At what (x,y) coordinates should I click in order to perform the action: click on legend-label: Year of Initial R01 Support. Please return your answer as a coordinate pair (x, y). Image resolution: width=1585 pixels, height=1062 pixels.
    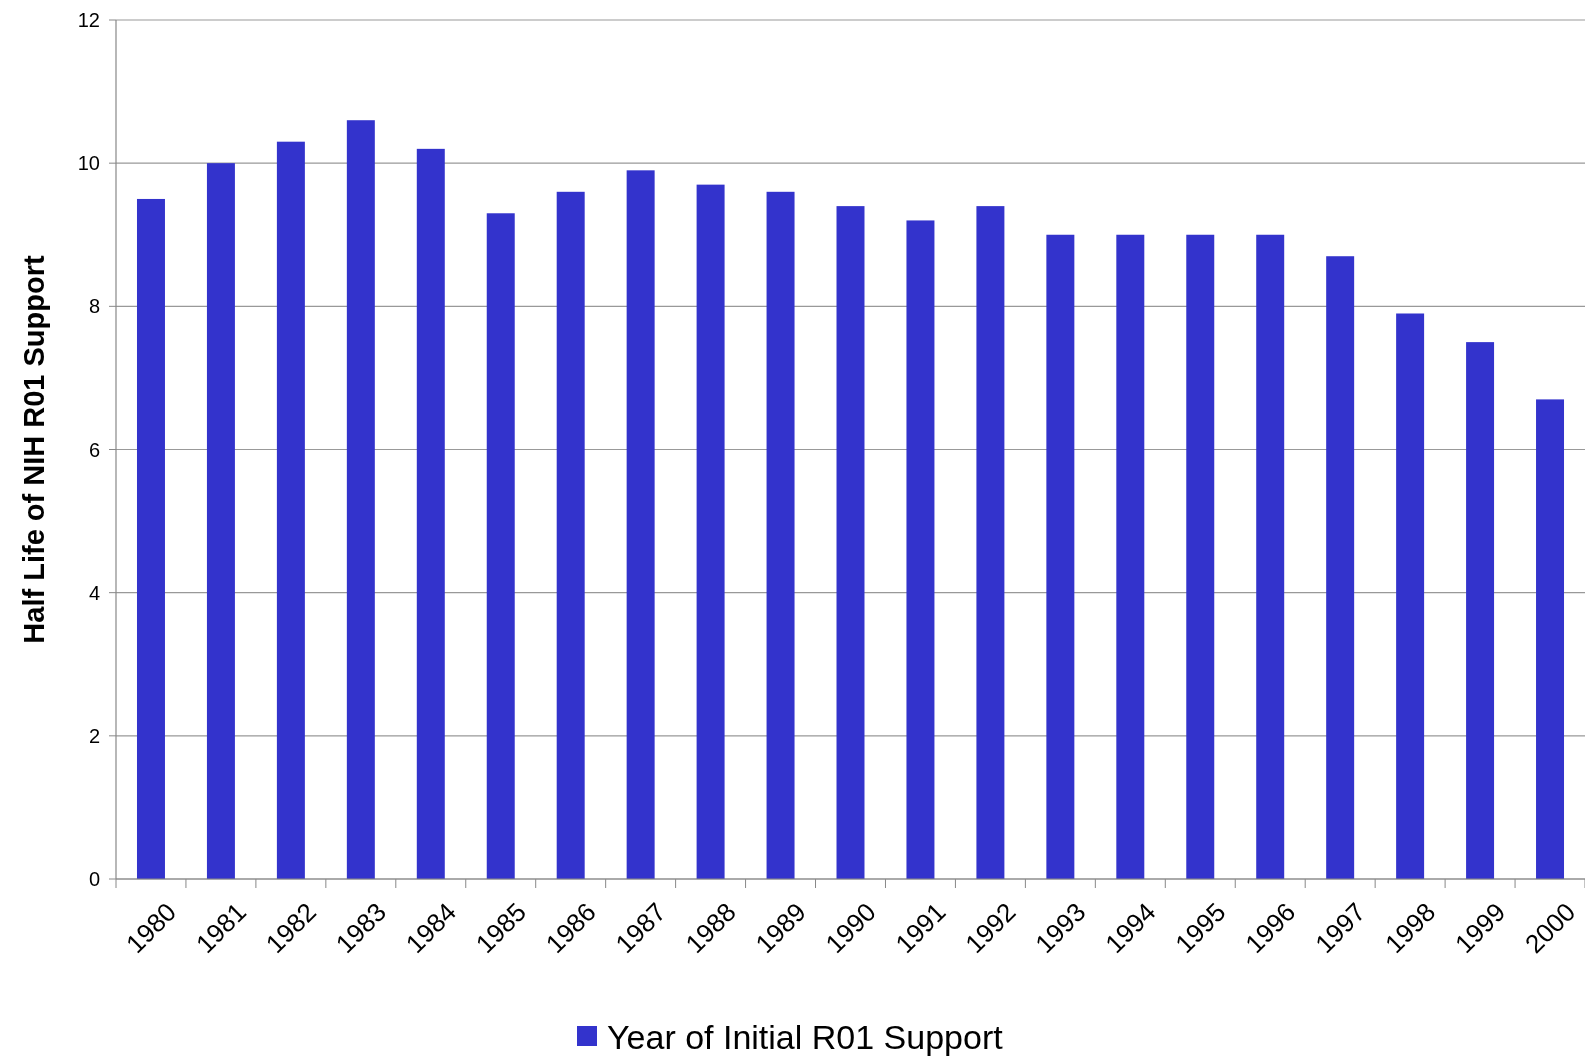
    Looking at the image, I should click on (805, 1036).